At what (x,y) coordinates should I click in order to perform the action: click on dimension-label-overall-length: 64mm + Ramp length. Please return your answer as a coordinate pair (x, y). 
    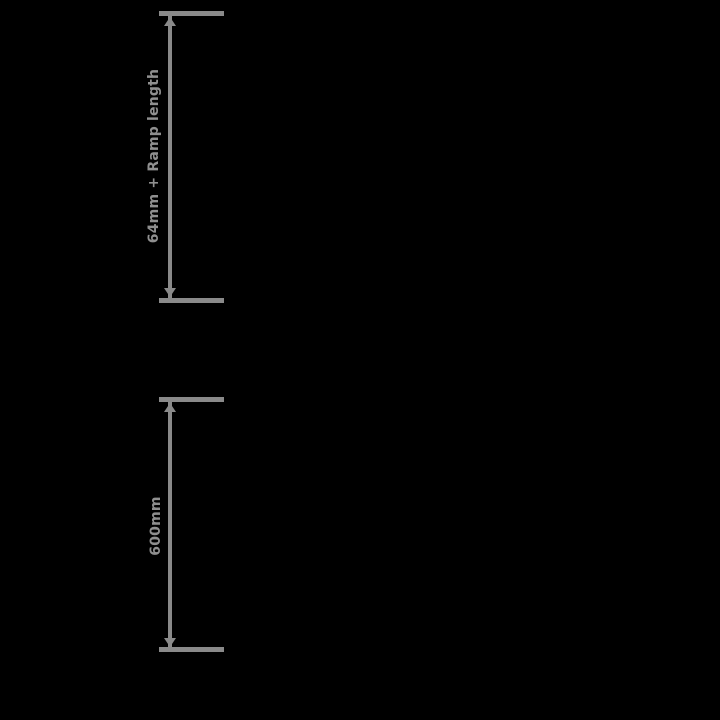
    Looking at the image, I should click on (154, 156).